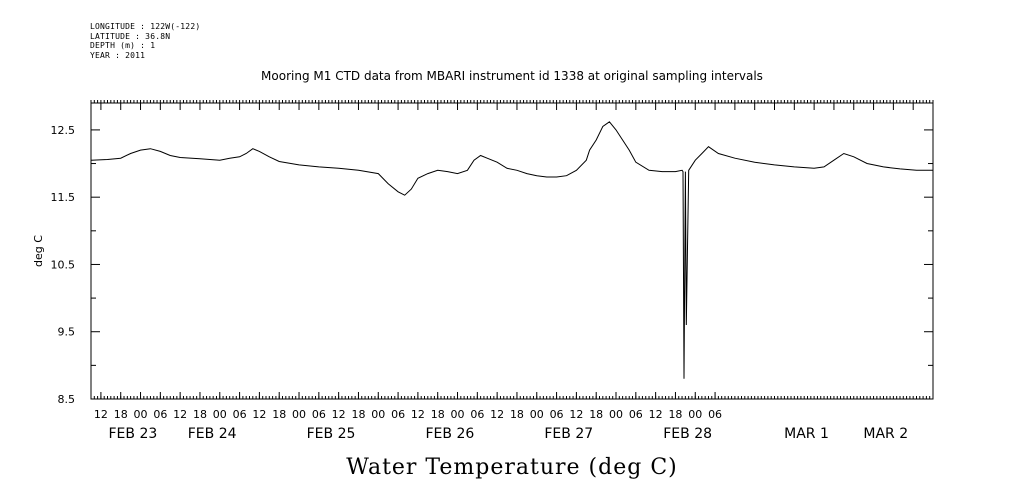 This screenshot has height=504, width=1009. What do you see at coordinates (63, 197) in the screenshot?
I see `y-tick-label: 11.5` at bounding box center [63, 197].